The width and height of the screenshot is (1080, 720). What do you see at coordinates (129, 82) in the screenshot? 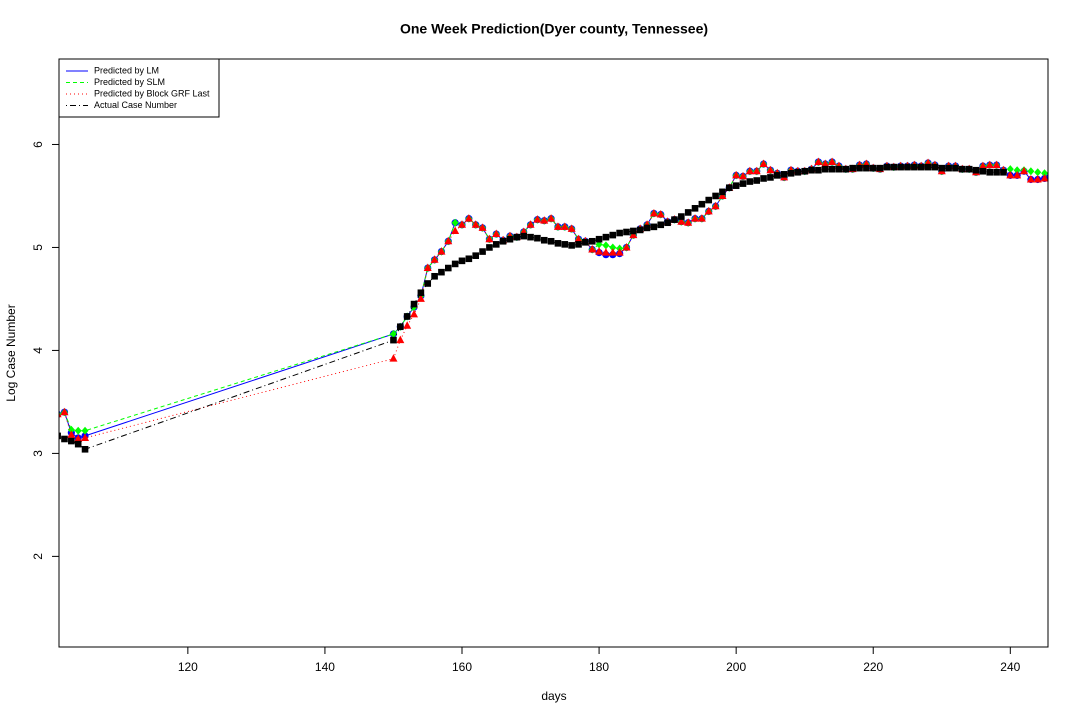
I see `legend-label: Predicted by SLM` at bounding box center [129, 82].